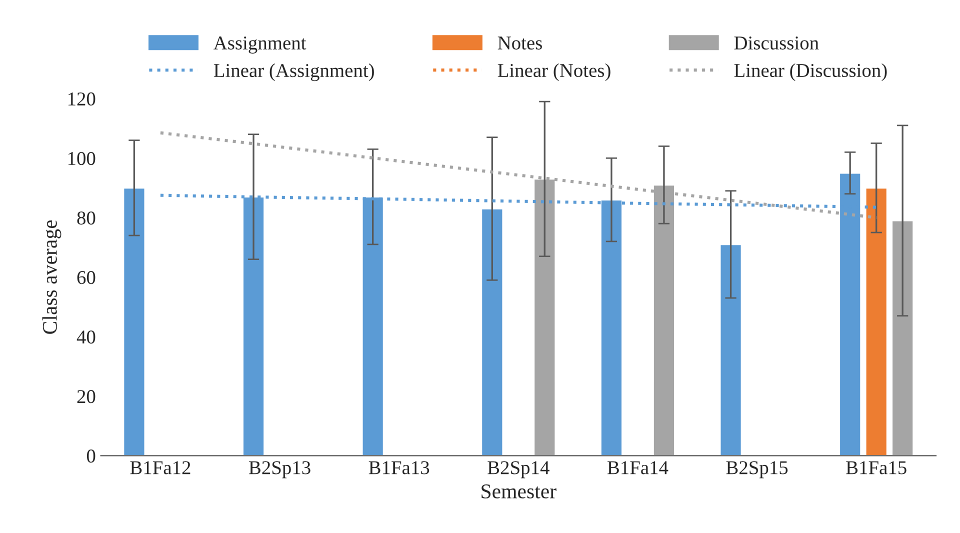 This screenshot has width=960, height=533. I want to click on x-tick-label: B1Fa12, so click(160, 467).